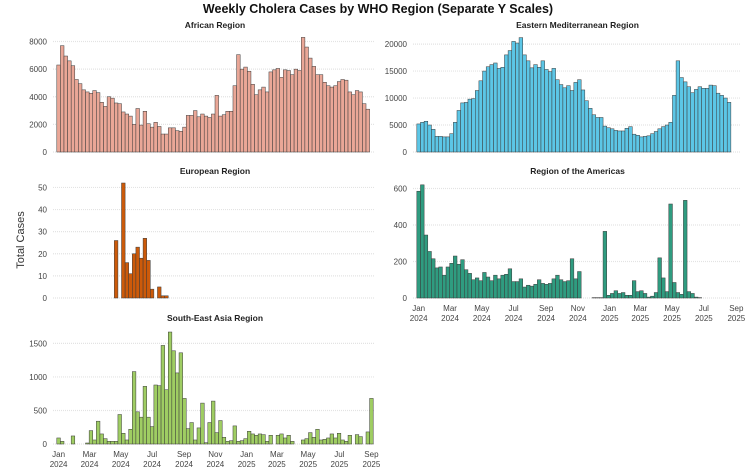  I want to click on y-tick-label: 10, so click(42, 276).